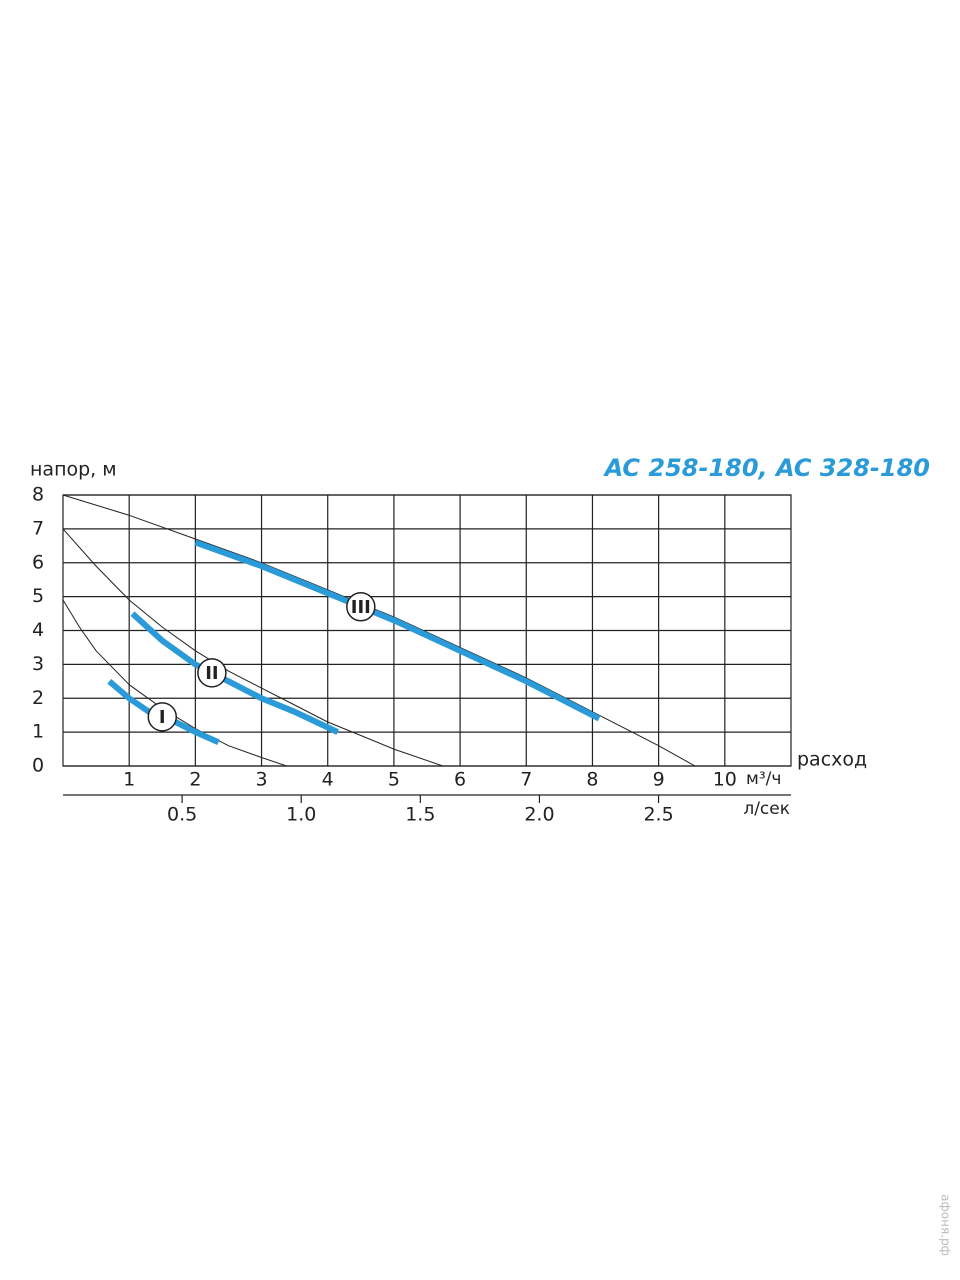 This screenshot has width=960, height=1280. I want to click on watermark: афоня.рф, so click(946, 1225).